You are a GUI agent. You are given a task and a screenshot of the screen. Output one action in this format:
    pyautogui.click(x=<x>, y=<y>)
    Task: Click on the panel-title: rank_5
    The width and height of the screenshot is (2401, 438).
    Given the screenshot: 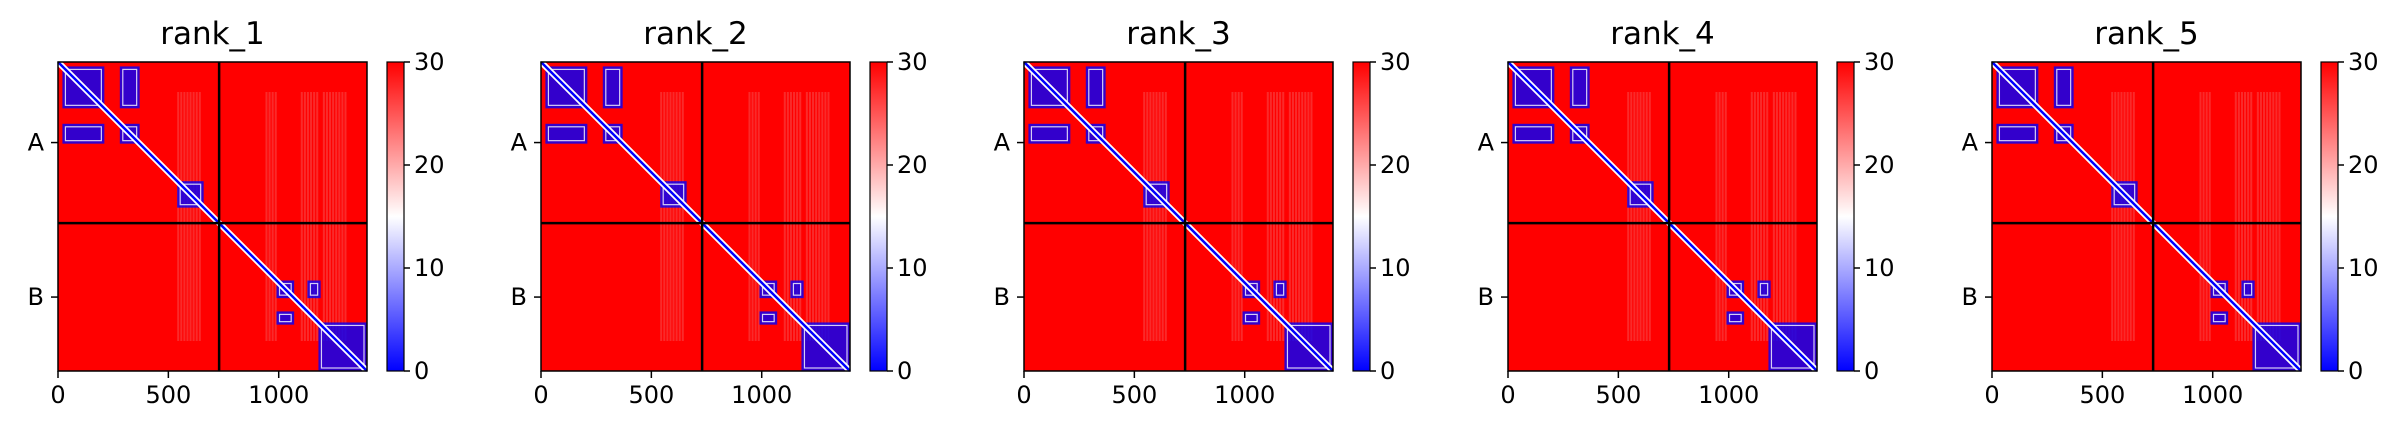 What is the action you would take?
    pyautogui.click(x=2146, y=34)
    